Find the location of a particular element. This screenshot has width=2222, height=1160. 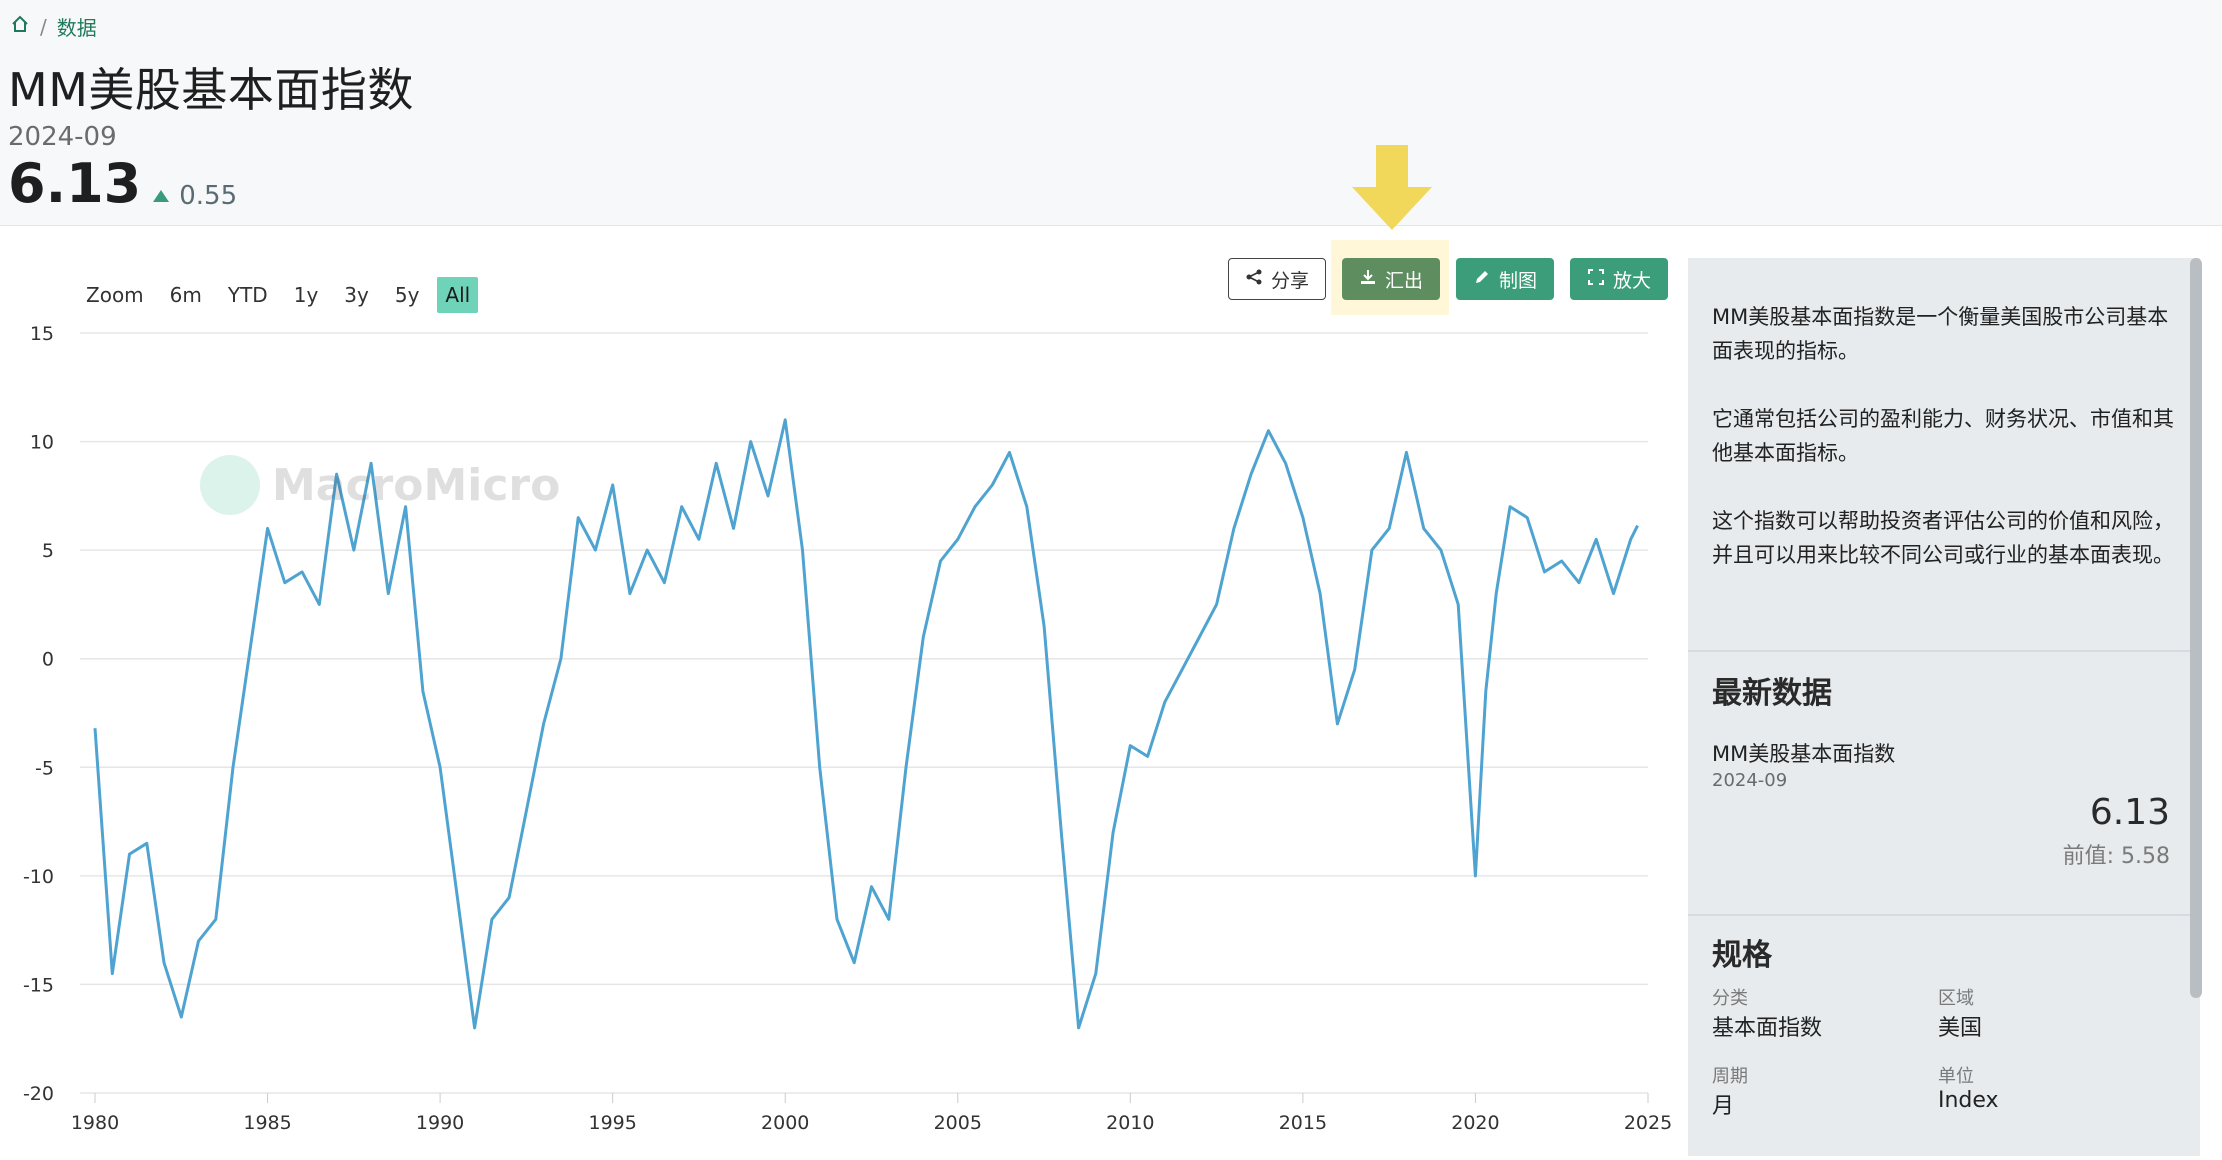

y-tick-label: -20 is located at coordinates (38, 1094).